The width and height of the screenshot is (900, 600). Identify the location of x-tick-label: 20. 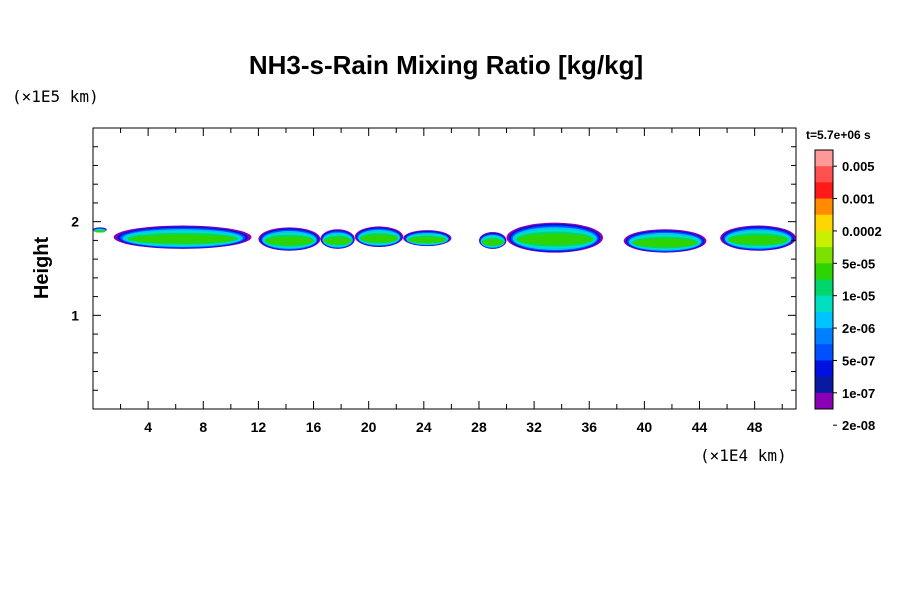
(369, 427).